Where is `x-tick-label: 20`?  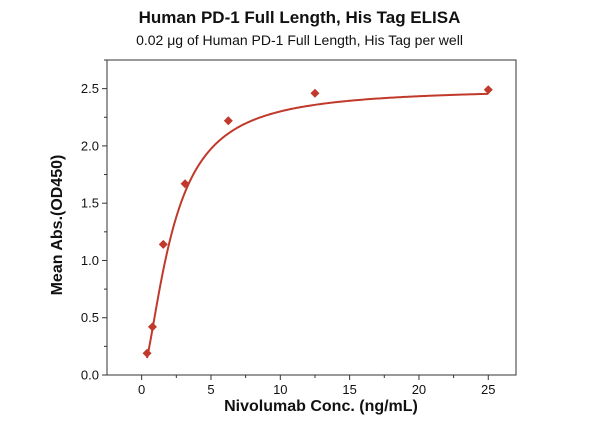 x-tick-label: 20 is located at coordinates (419, 389).